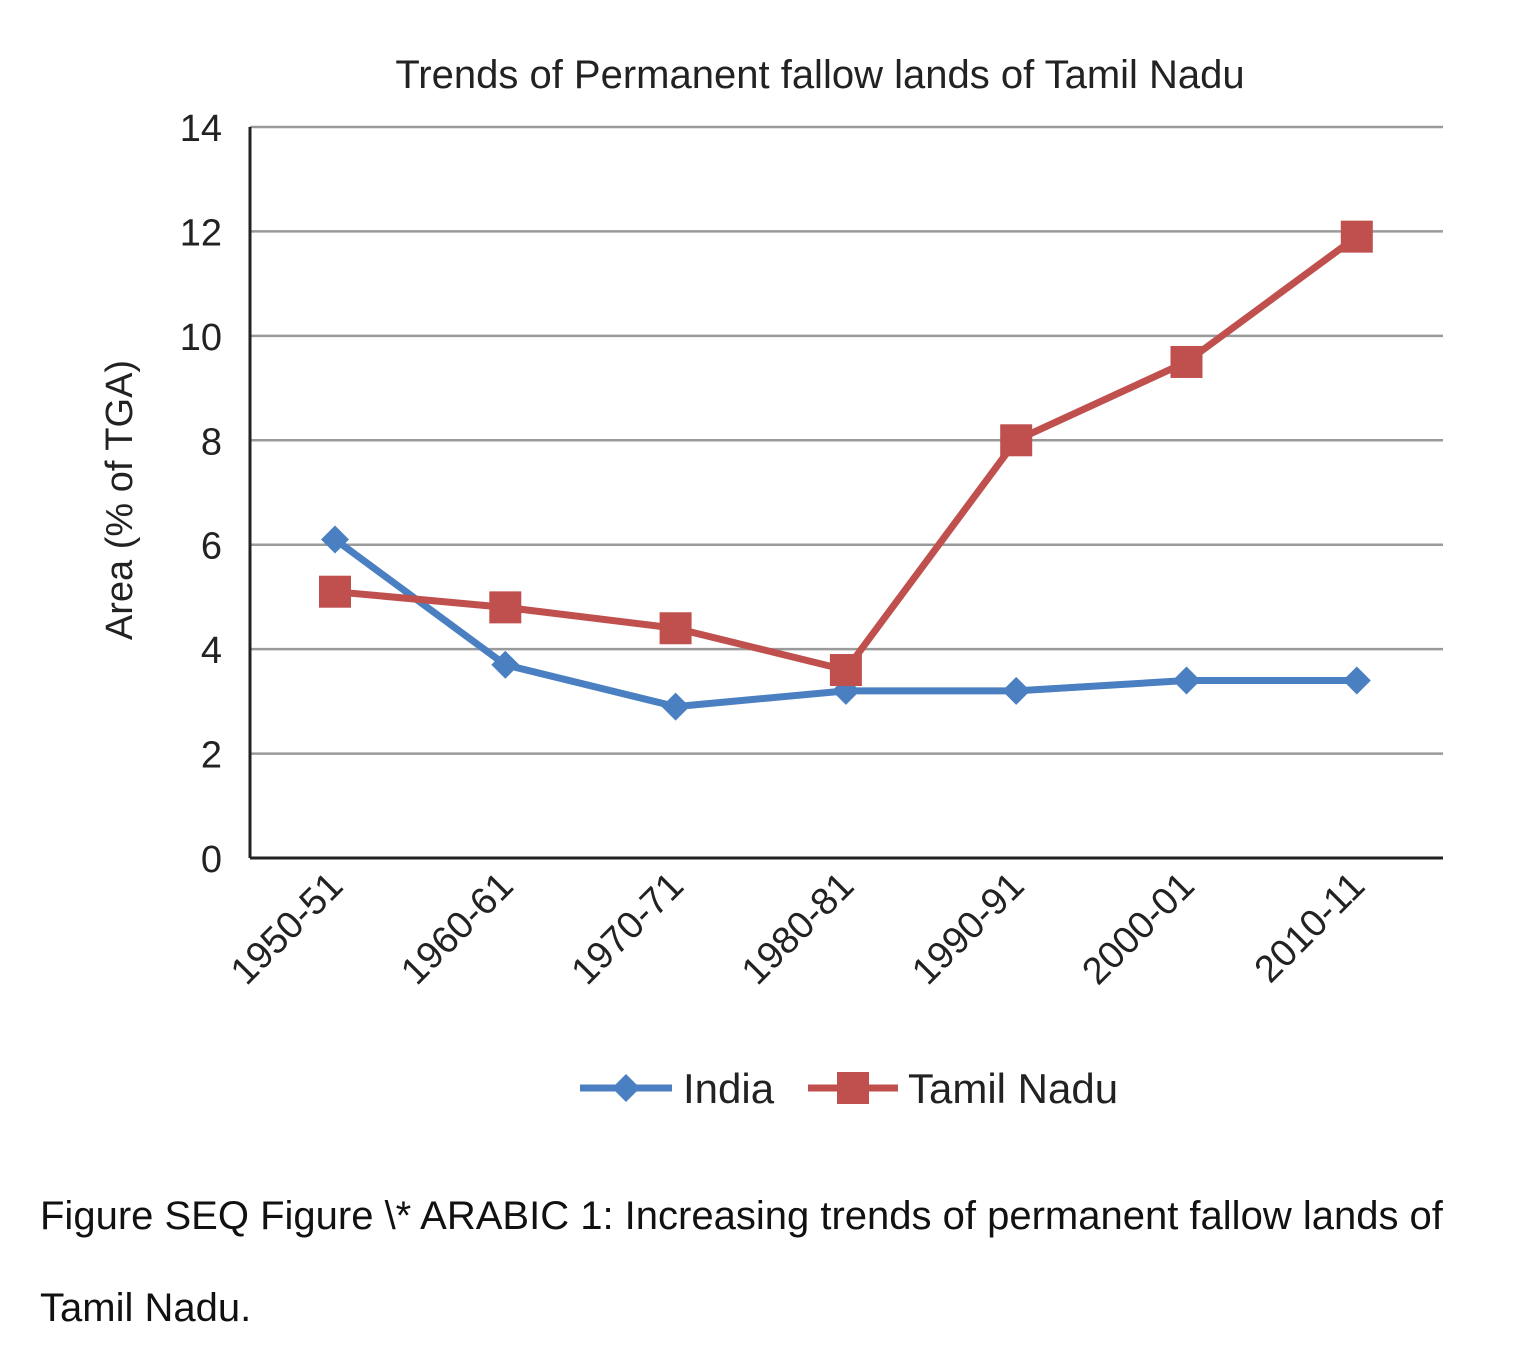 Image resolution: width=1536 pixels, height=1354 pixels. What do you see at coordinates (846, 623) in the screenshot?
I see `series-india` at bounding box center [846, 623].